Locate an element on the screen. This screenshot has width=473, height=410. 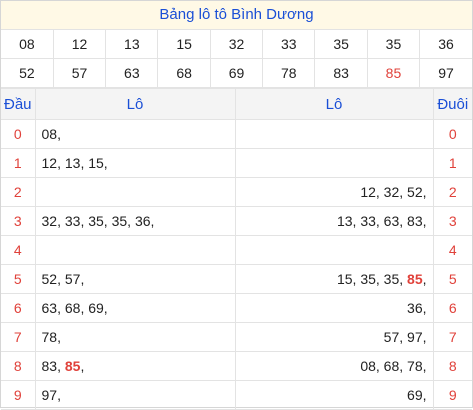
duoi-digit: 8 is located at coordinates (452, 366).